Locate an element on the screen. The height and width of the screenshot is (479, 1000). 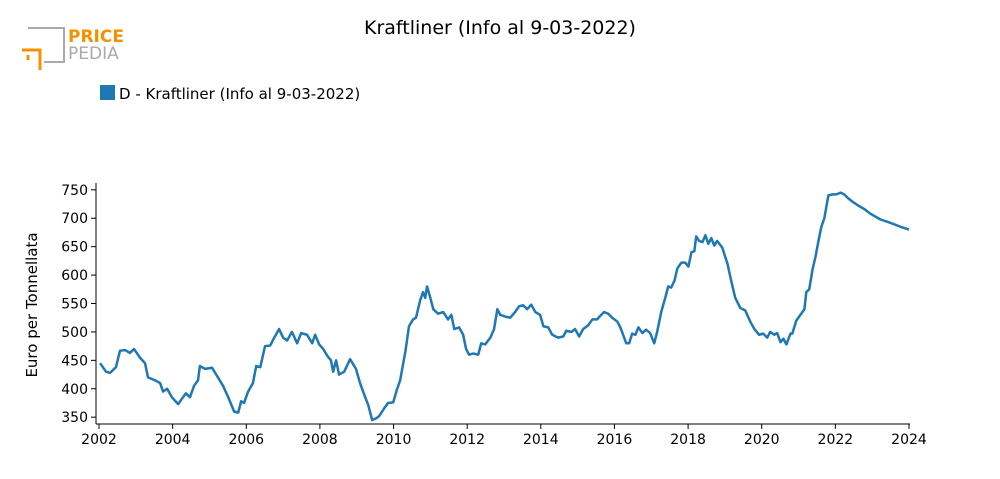
y-tick-label: 350 is located at coordinates (74, 418).